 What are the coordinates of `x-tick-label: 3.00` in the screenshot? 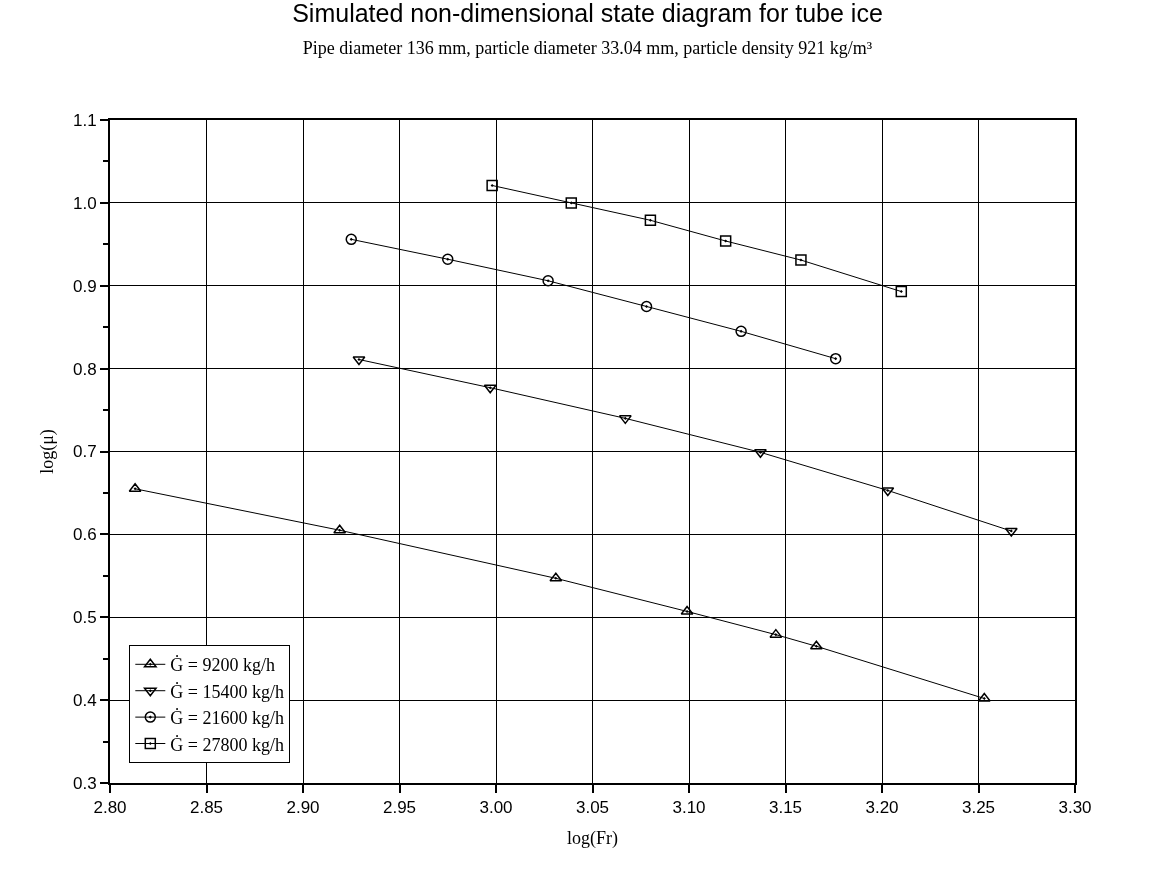 It's located at (496, 808).